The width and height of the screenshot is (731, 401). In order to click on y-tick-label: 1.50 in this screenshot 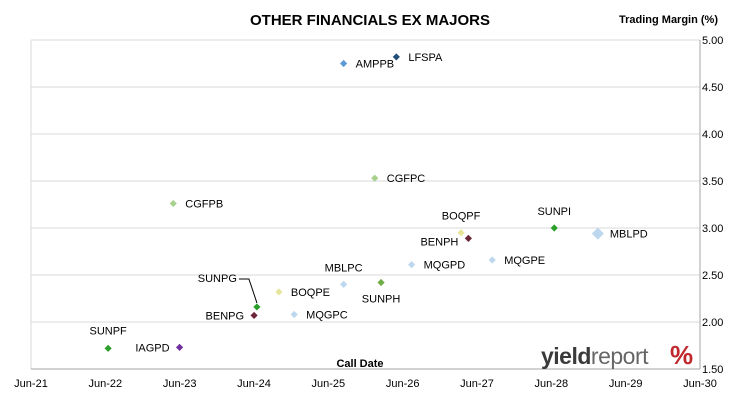, I will do `click(712, 370)`.